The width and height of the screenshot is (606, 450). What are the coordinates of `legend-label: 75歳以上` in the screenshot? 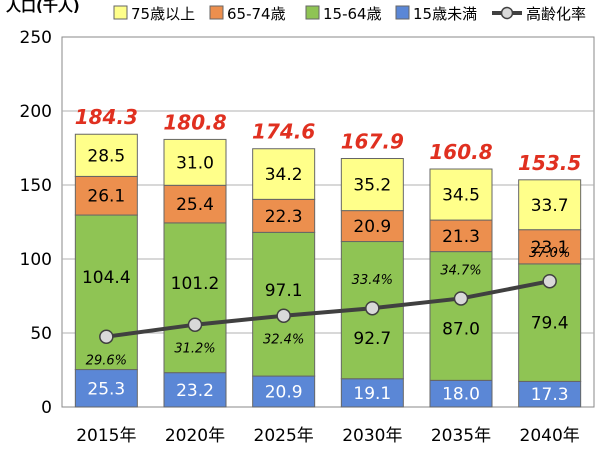 It's located at (163, 14).